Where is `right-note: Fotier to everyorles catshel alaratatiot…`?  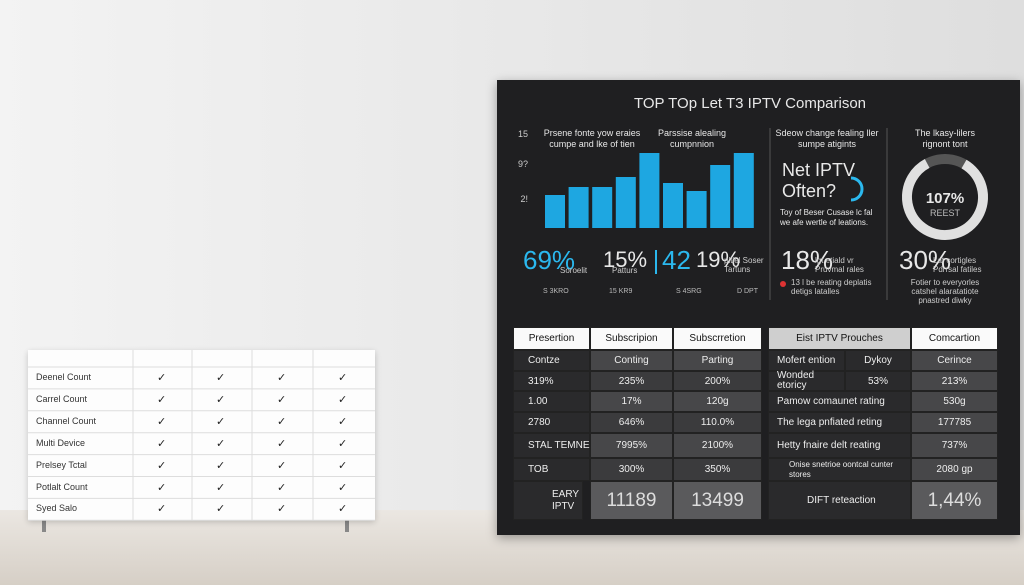 right-note: Fotier to everyorles catshel alaratatiot… is located at coordinates (945, 291).